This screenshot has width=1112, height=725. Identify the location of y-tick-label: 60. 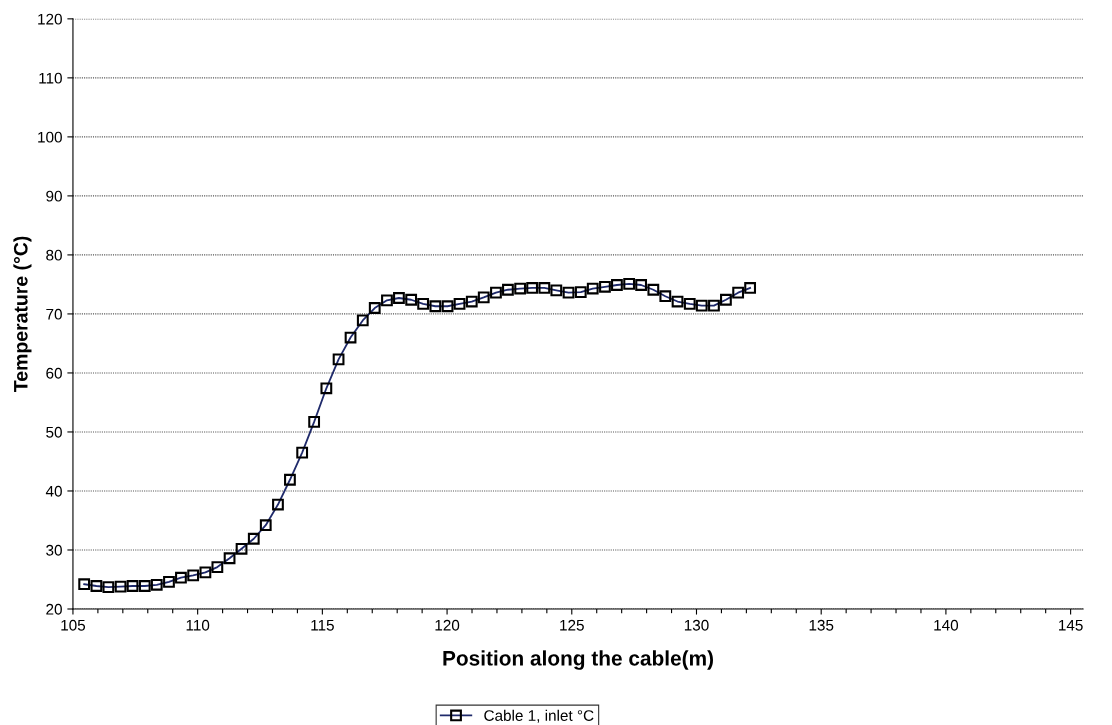
(54, 373).